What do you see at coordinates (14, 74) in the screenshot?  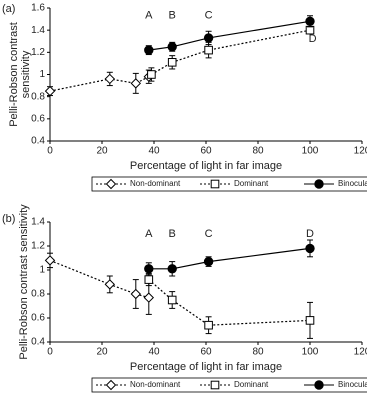 I see `y-axis-label: Pelli-Robson contrast` at bounding box center [14, 74].